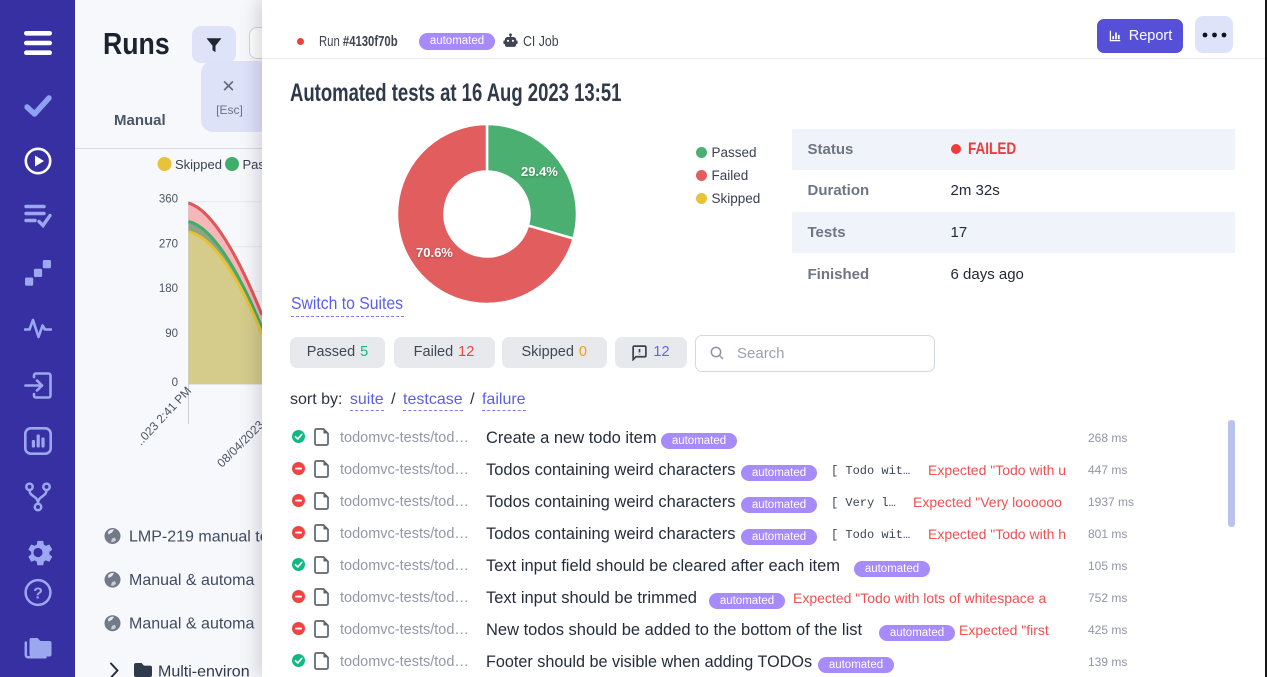 This screenshot has width=1267, height=677. Describe the element at coordinates (199, 537) in the screenshot. I see `svg-text: LMP-219 manual te` at that location.